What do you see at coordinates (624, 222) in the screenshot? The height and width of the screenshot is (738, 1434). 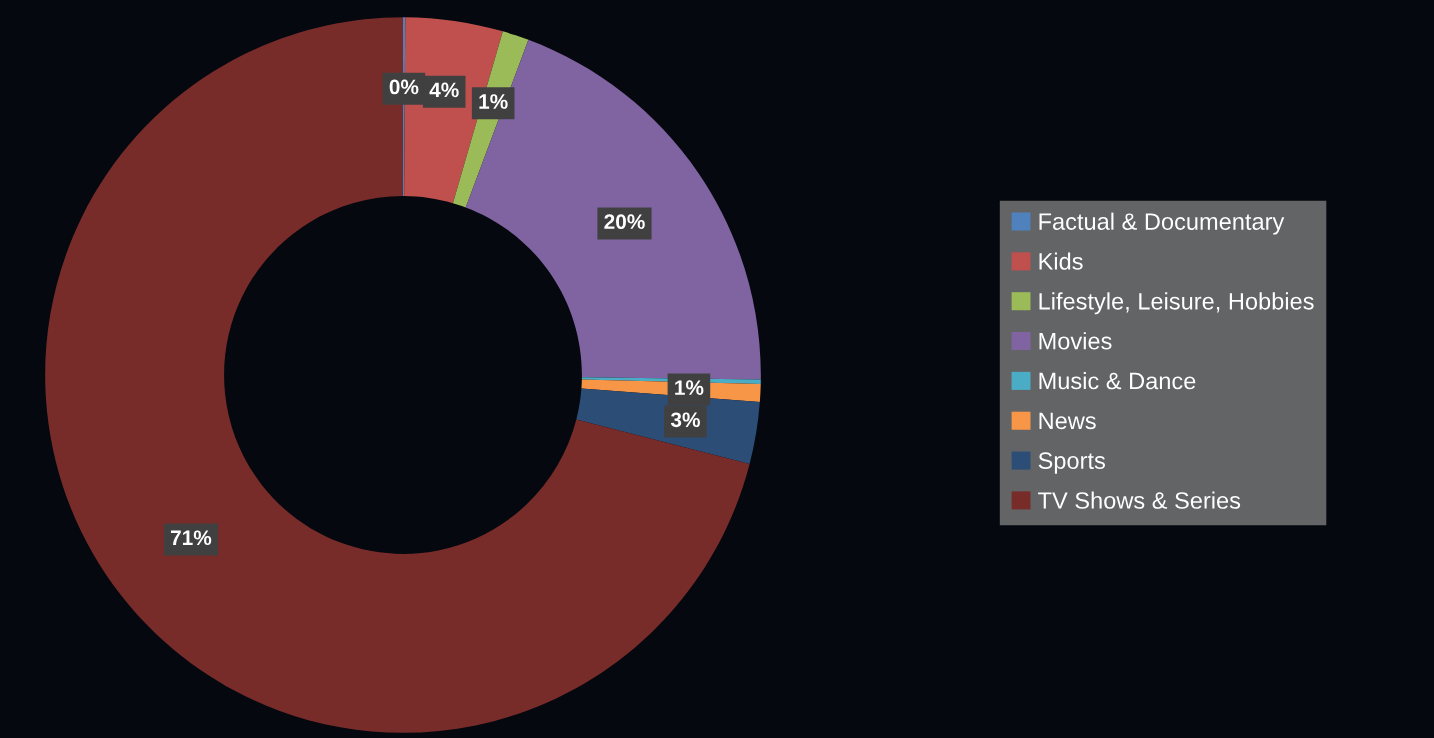 I see `data-label: 20%` at bounding box center [624, 222].